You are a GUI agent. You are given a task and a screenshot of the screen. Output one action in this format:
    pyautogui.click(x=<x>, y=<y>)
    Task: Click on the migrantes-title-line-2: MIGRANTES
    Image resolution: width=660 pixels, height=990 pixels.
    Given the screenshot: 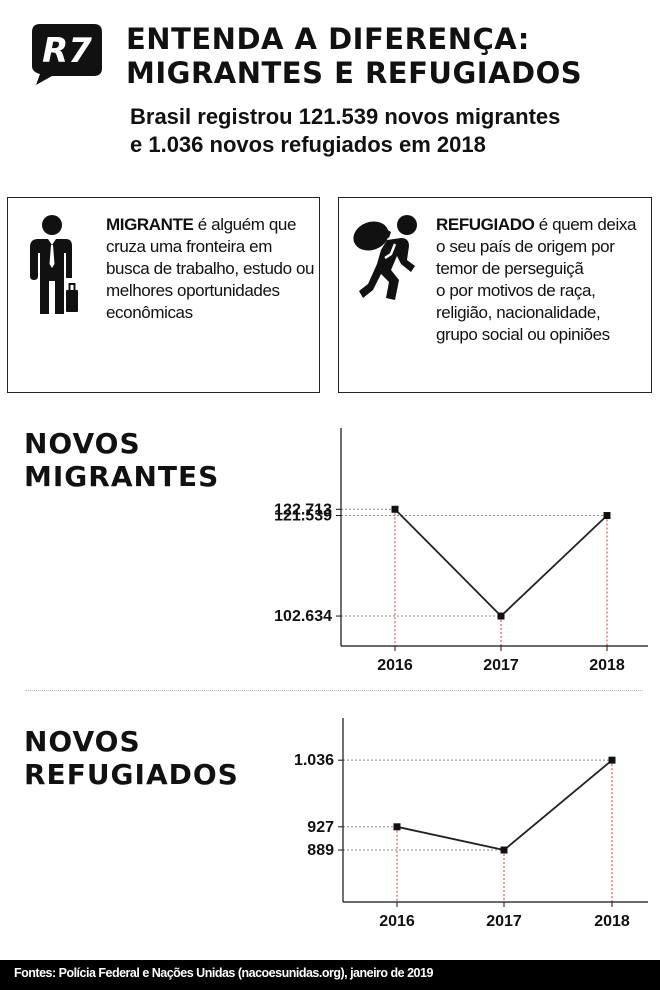 What is the action you would take?
    pyautogui.click(x=122, y=476)
    